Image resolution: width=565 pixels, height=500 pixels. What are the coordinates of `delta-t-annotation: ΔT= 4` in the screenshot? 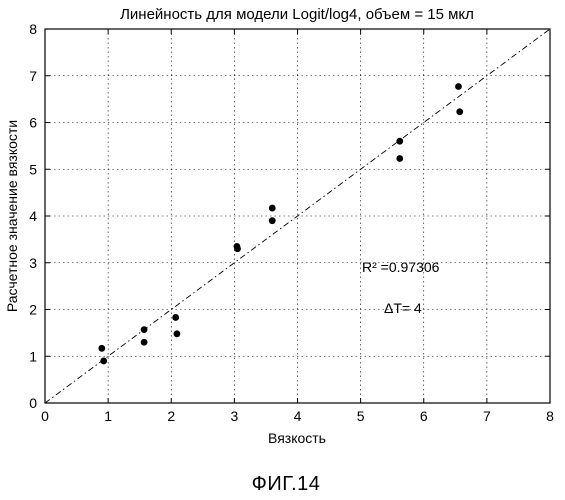 It's located at (403, 308).